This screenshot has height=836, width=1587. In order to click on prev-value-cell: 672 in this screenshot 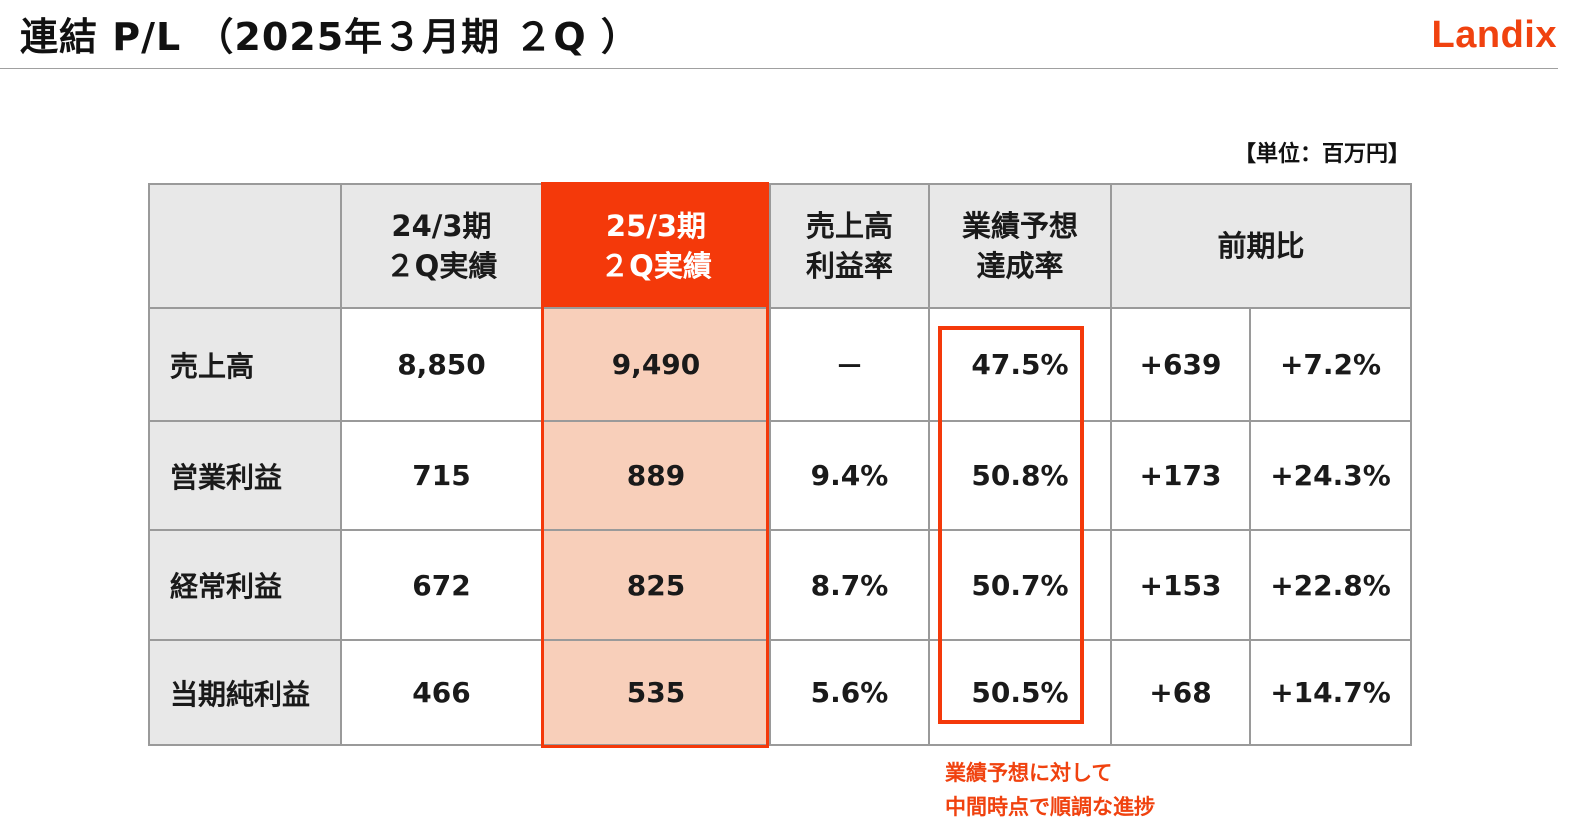, I will do `click(441, 585)`.